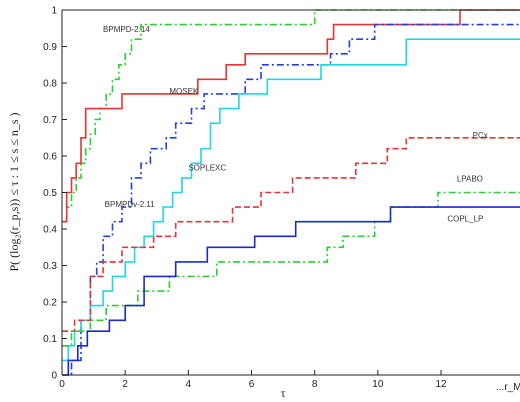 The image size is (520, 402). I want to click on y-tick-label: 0.7, so click(50, 120).